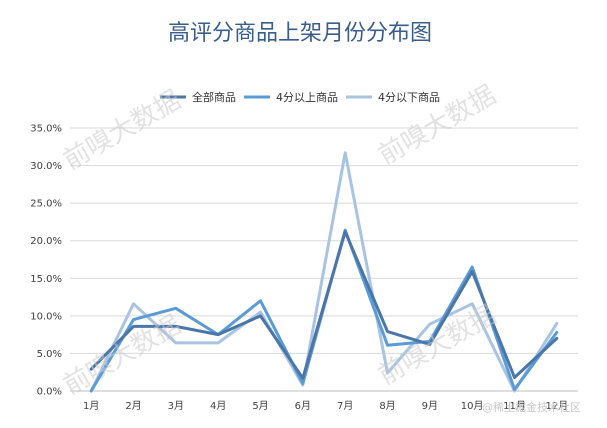  What do you see at coordinates (123, 130) in the screenshot?
I see `watermark-text: 前嗅大数据` at bounding box center [123, 130].